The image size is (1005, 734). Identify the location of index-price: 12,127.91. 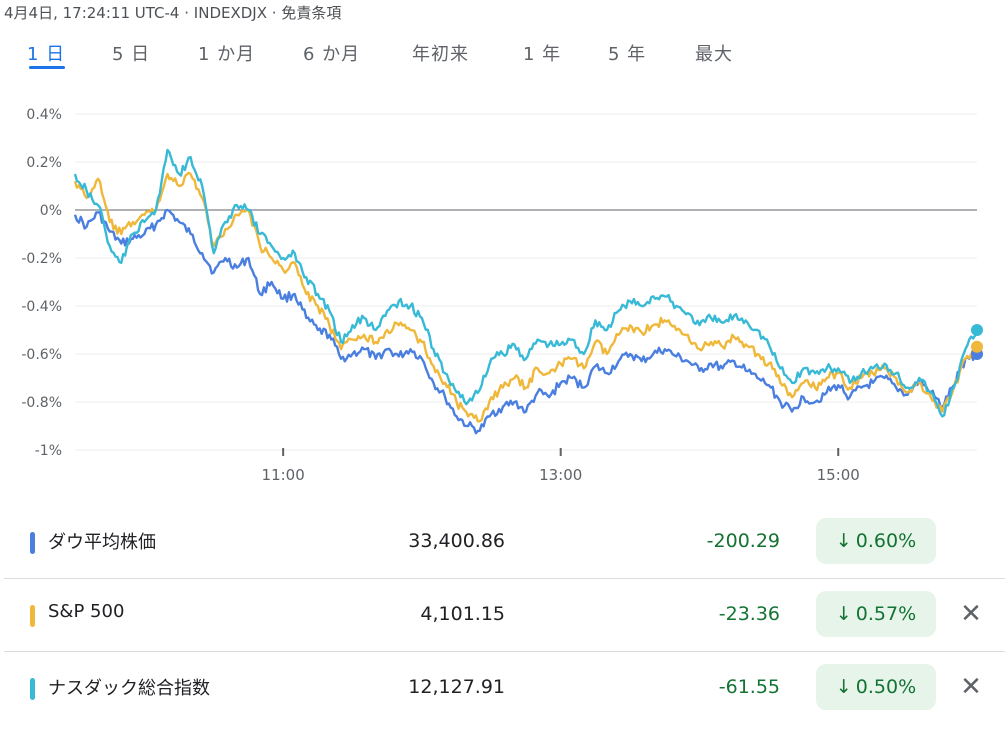
(456, 687).